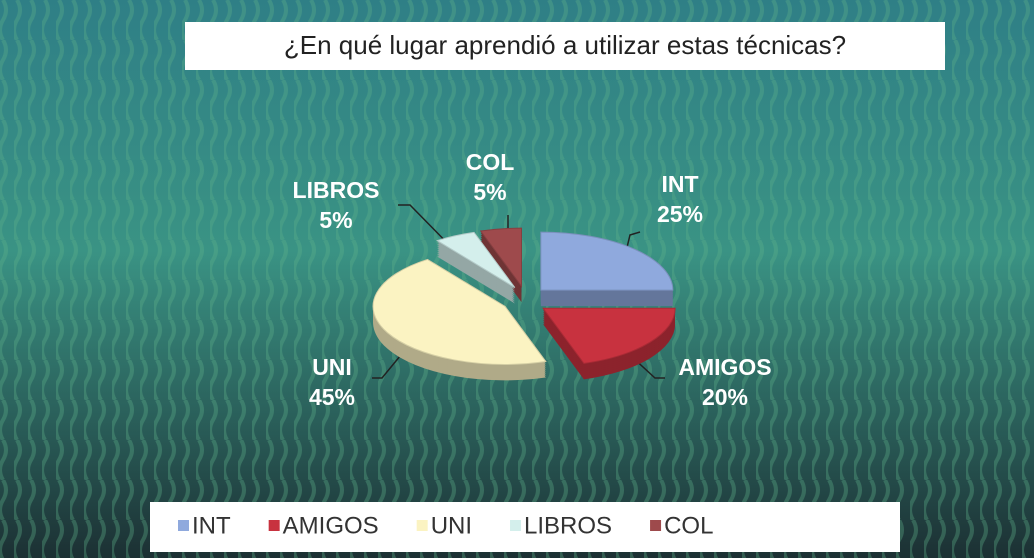 The image size is (1034, 558). What do you see at coordinates (336, 190) in the screenshot?
I see `data-label-name: LIBROS` at bounding box center [336, 190].